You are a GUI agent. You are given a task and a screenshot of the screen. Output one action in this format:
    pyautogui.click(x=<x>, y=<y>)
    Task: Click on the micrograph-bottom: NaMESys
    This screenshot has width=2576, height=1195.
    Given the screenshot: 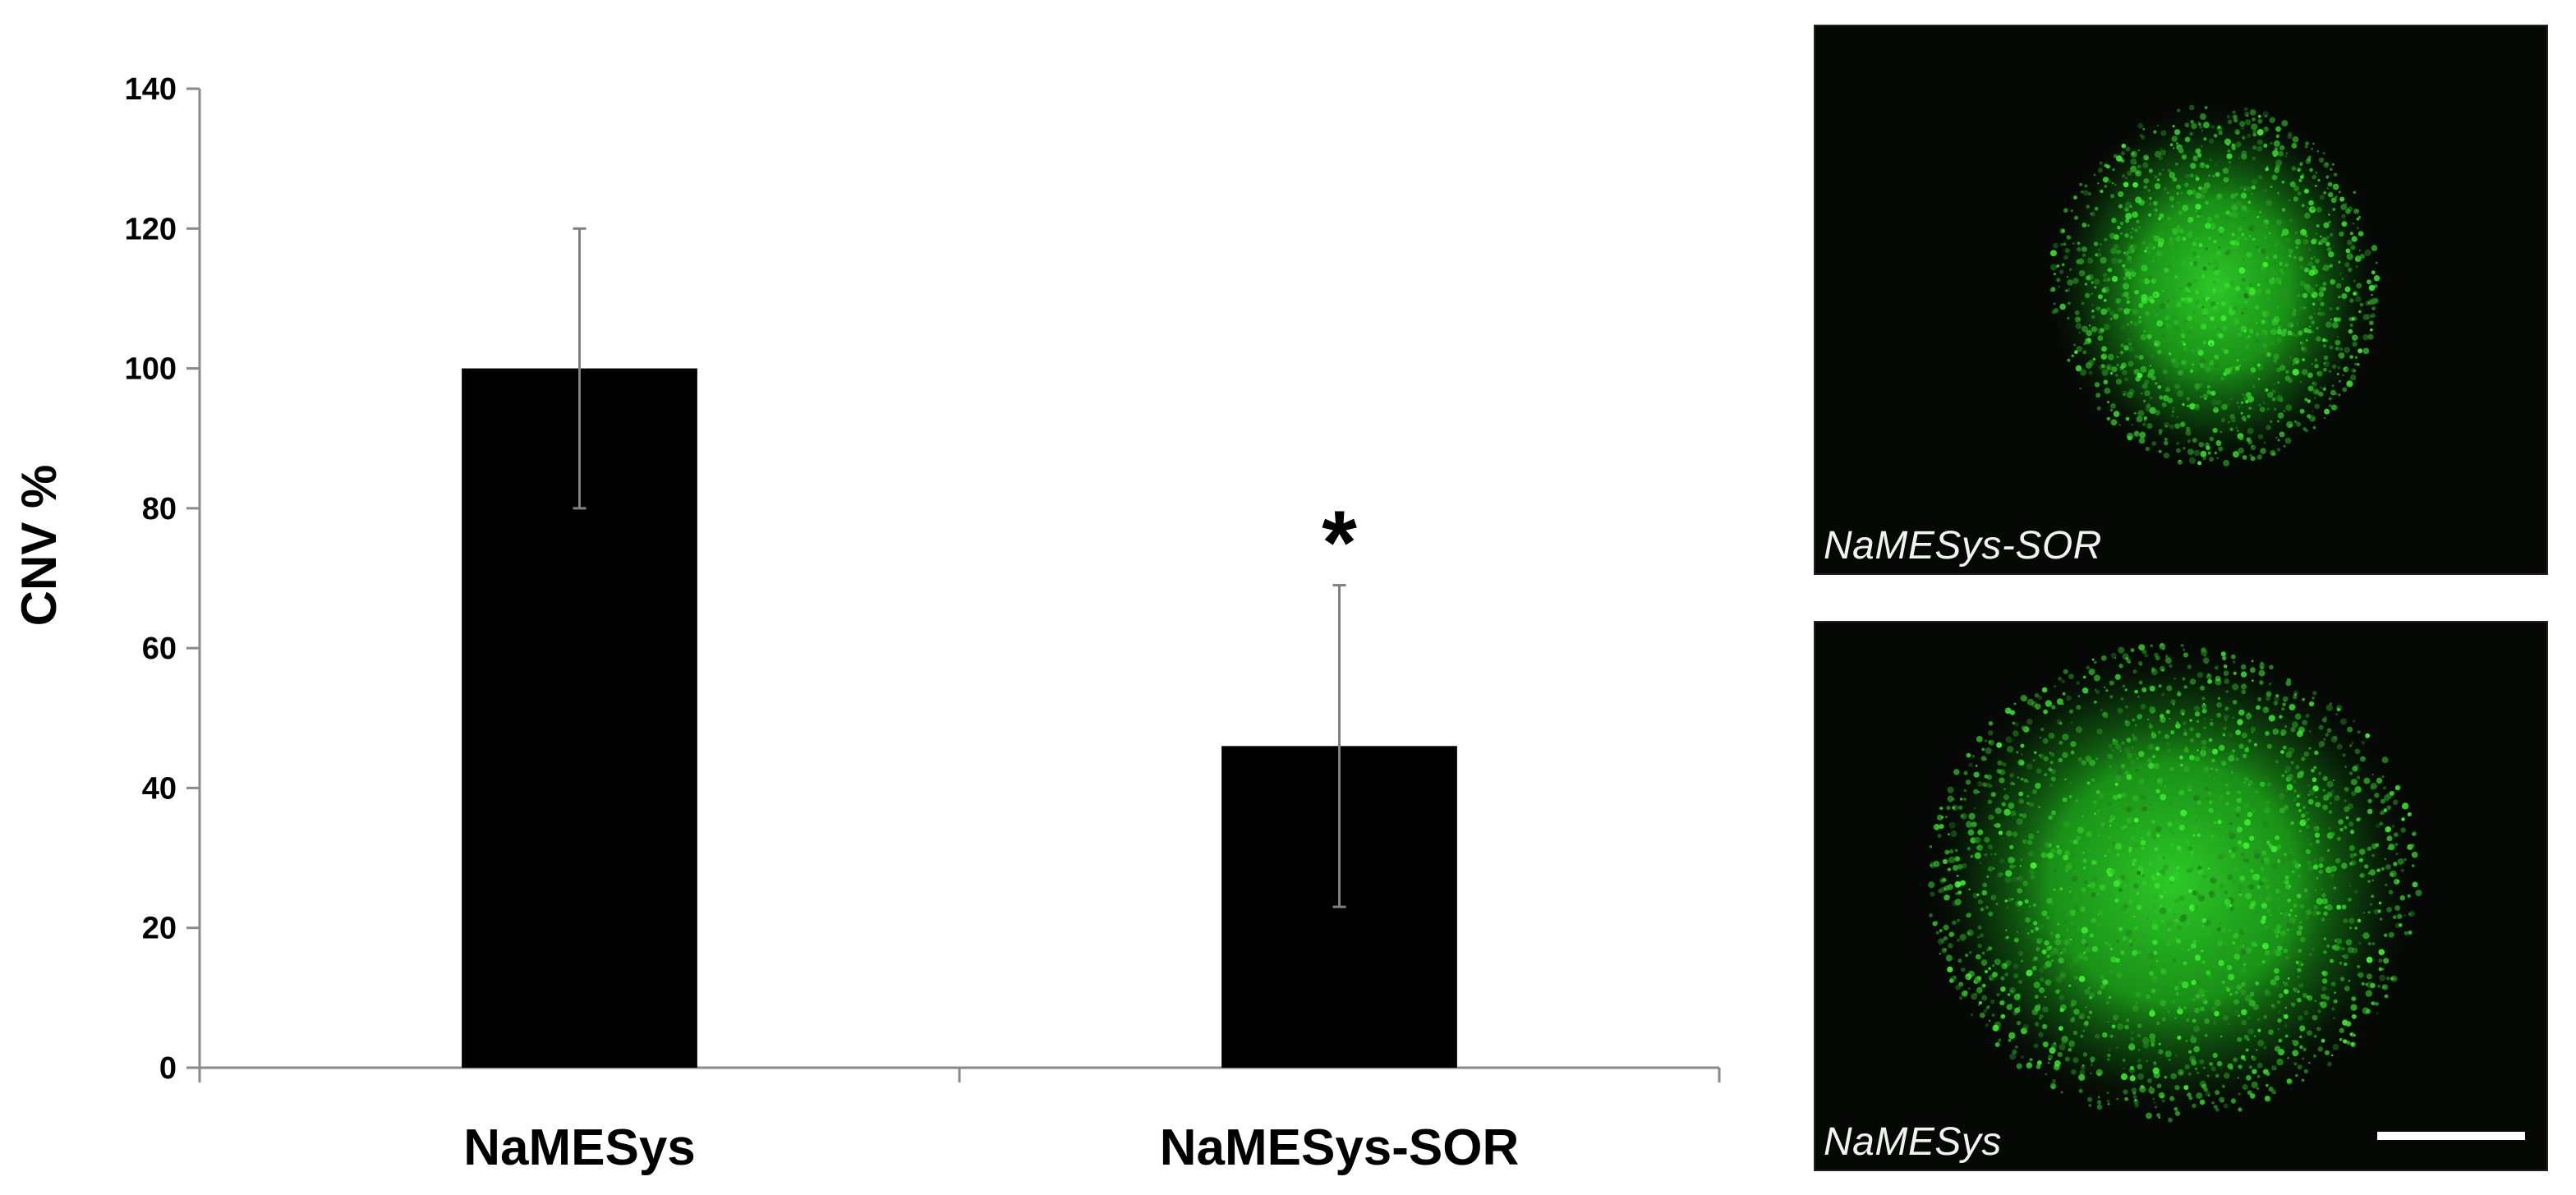 What is the action you would take?
    pyautogui.click(x=2181, y=896)
    